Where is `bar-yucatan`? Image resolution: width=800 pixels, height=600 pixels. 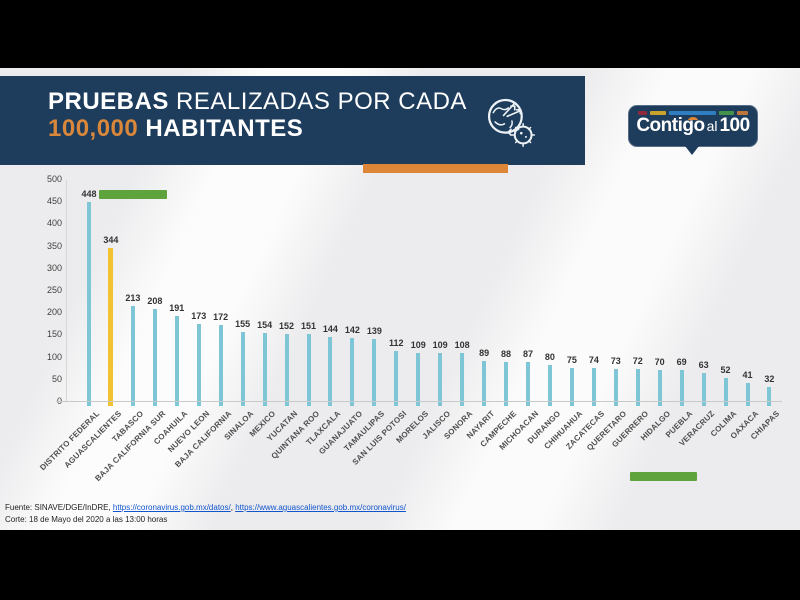 bar-yucatan is located at coordinates (286, 369).